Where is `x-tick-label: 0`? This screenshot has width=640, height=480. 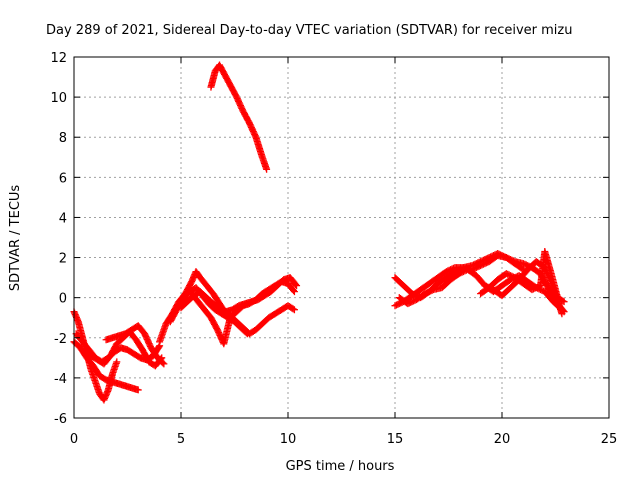
x-tick-label: 0 is located at coordinates (74, 439).